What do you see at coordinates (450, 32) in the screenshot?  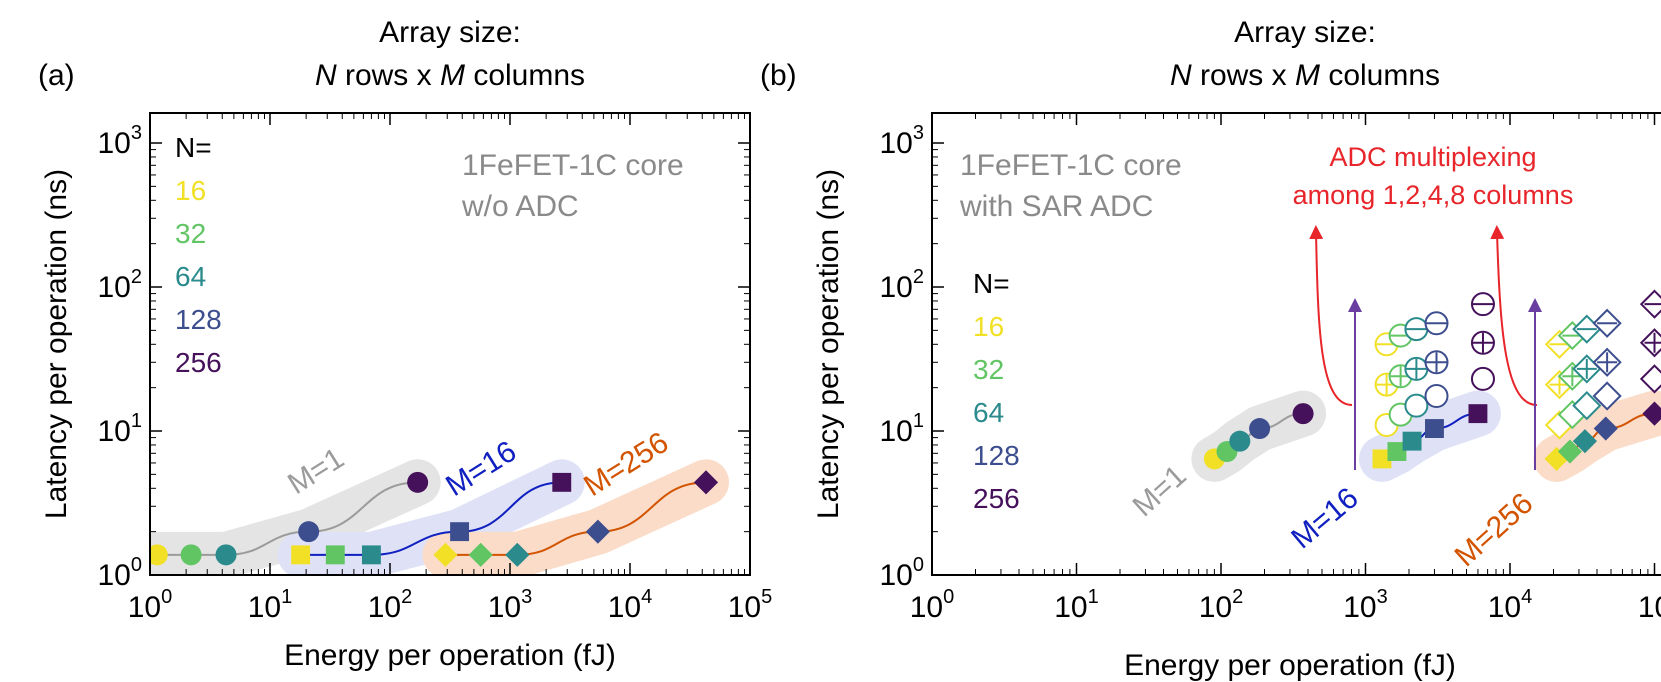 I see `panel-a-title-line1: Array size:` at bounding box center [450, 32].